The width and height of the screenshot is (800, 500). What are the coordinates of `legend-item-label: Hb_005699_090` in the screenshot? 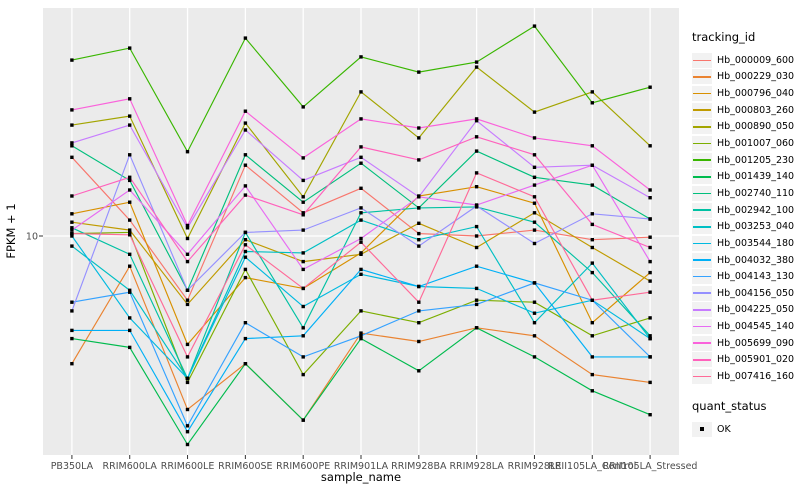 It's located at (756, 343).